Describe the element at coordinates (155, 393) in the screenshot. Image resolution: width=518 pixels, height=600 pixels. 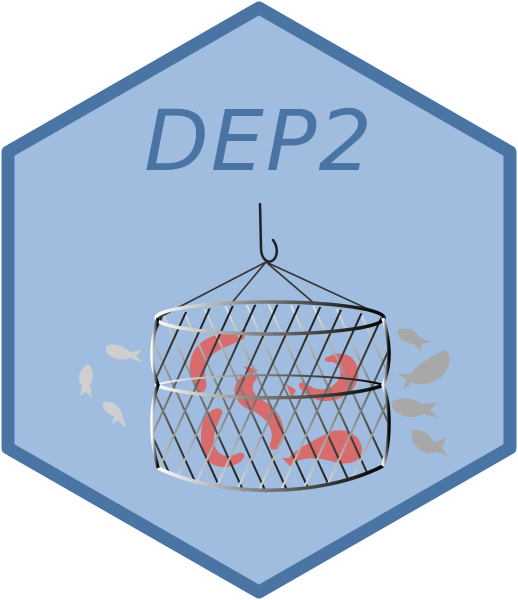
I see `cage-side-left` at that location.